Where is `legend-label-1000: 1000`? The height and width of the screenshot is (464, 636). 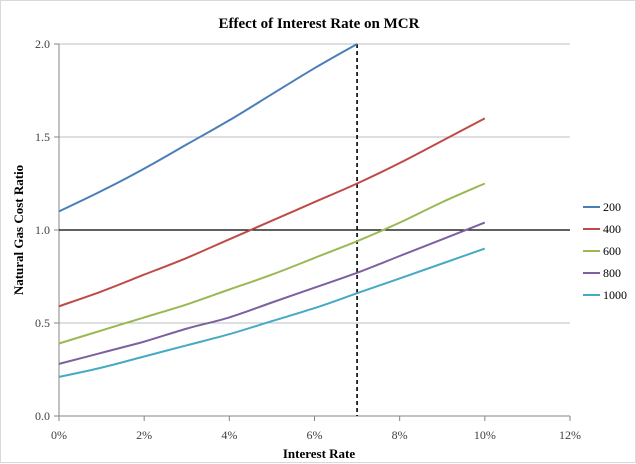
legend-label-1000: 1000 is located at coordinates (615, 295).